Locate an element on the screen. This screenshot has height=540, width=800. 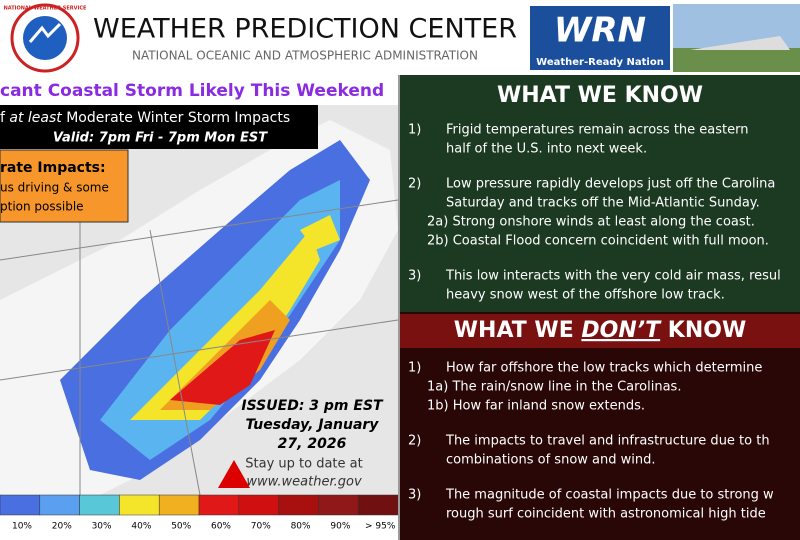
legend-label: 40% is located at coordinates (141, 527).